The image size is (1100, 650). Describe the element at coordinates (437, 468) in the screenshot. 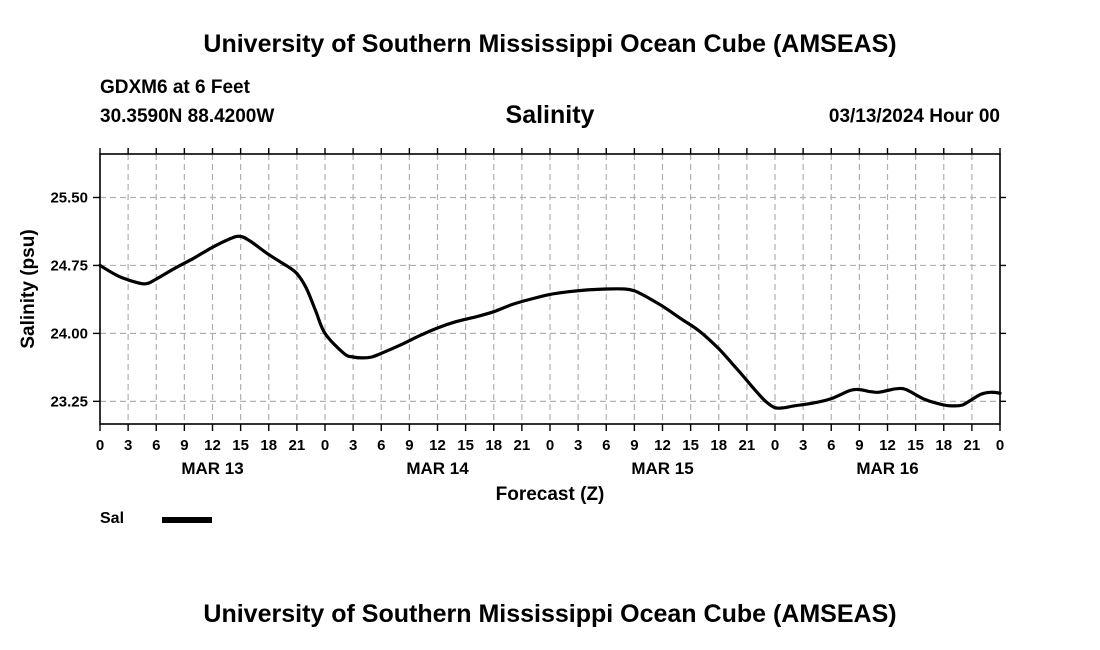

I see `day-label: MAR 14` at that location.